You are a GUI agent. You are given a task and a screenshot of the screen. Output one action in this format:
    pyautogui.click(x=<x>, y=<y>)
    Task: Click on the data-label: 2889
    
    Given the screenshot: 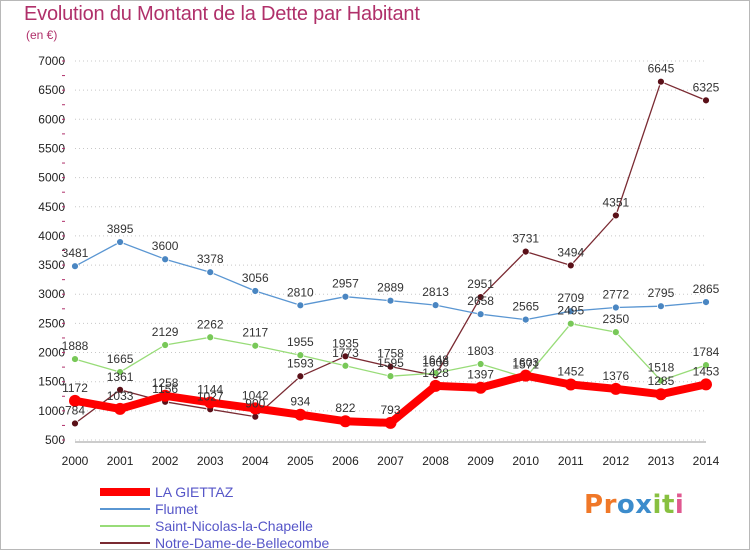 What is the action you would take?
    pyautogui.click(x=390, y=288)
    